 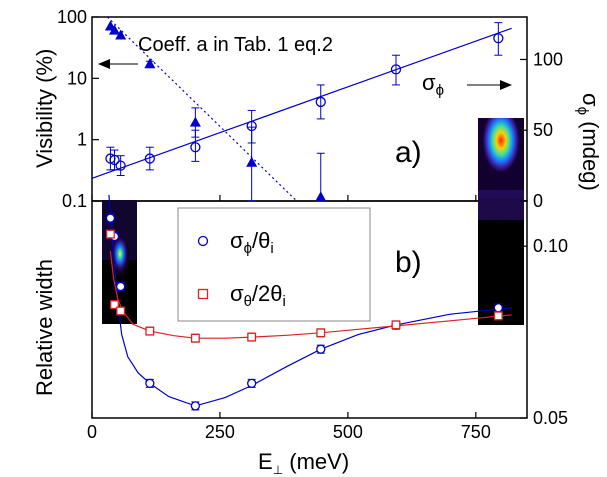 I want to click on y-axis-label-left-a: Visibility (%), so click(x=44, y=108).